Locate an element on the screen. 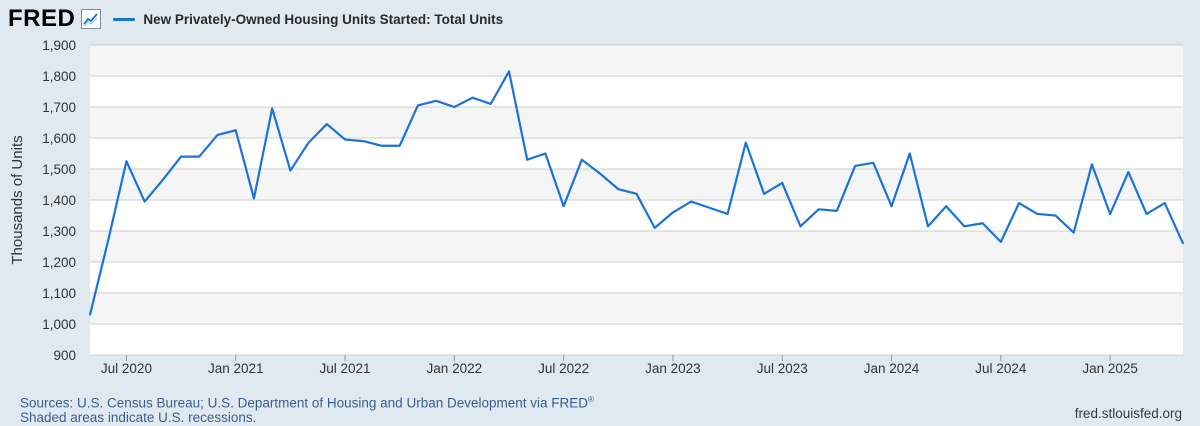  y-tick-label: 1,900 is located at coordinates (59, 45).